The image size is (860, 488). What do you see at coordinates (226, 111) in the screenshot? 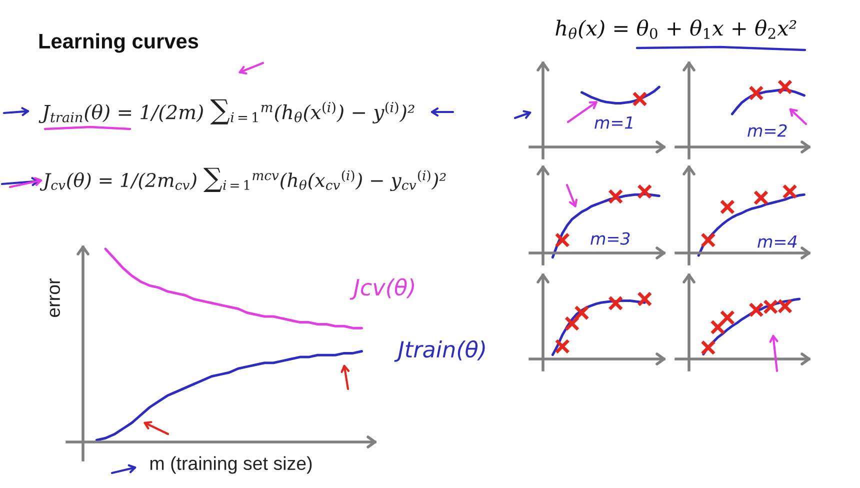
I see `text: J$_{train}$(θ) = 1/(2m) ∑$_{i=1}$$^{m}$(h$_{θ}$(x$^{(i)}$) − y$^{(i)}$)²` at bounding box center [226, 111].